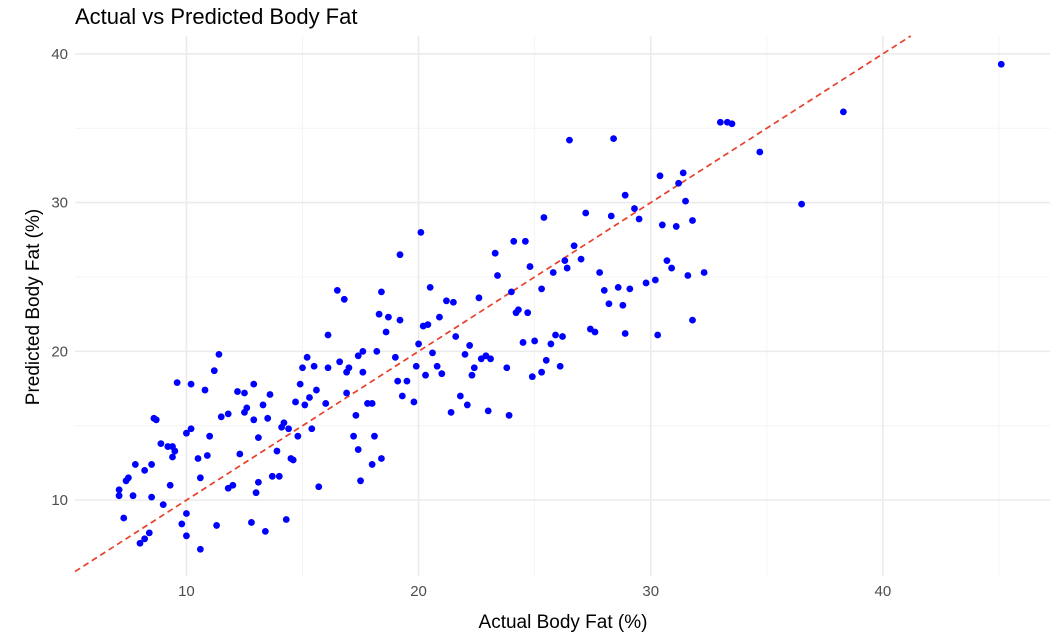 This screenshot has height=636, width=1059. I want to click on y-tick-label: 20, so click(59, 351).